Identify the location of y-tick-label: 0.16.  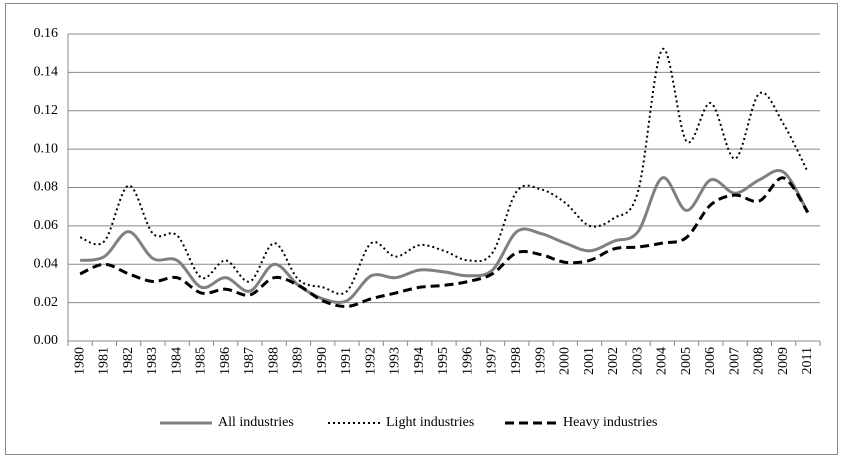
(46, 33).